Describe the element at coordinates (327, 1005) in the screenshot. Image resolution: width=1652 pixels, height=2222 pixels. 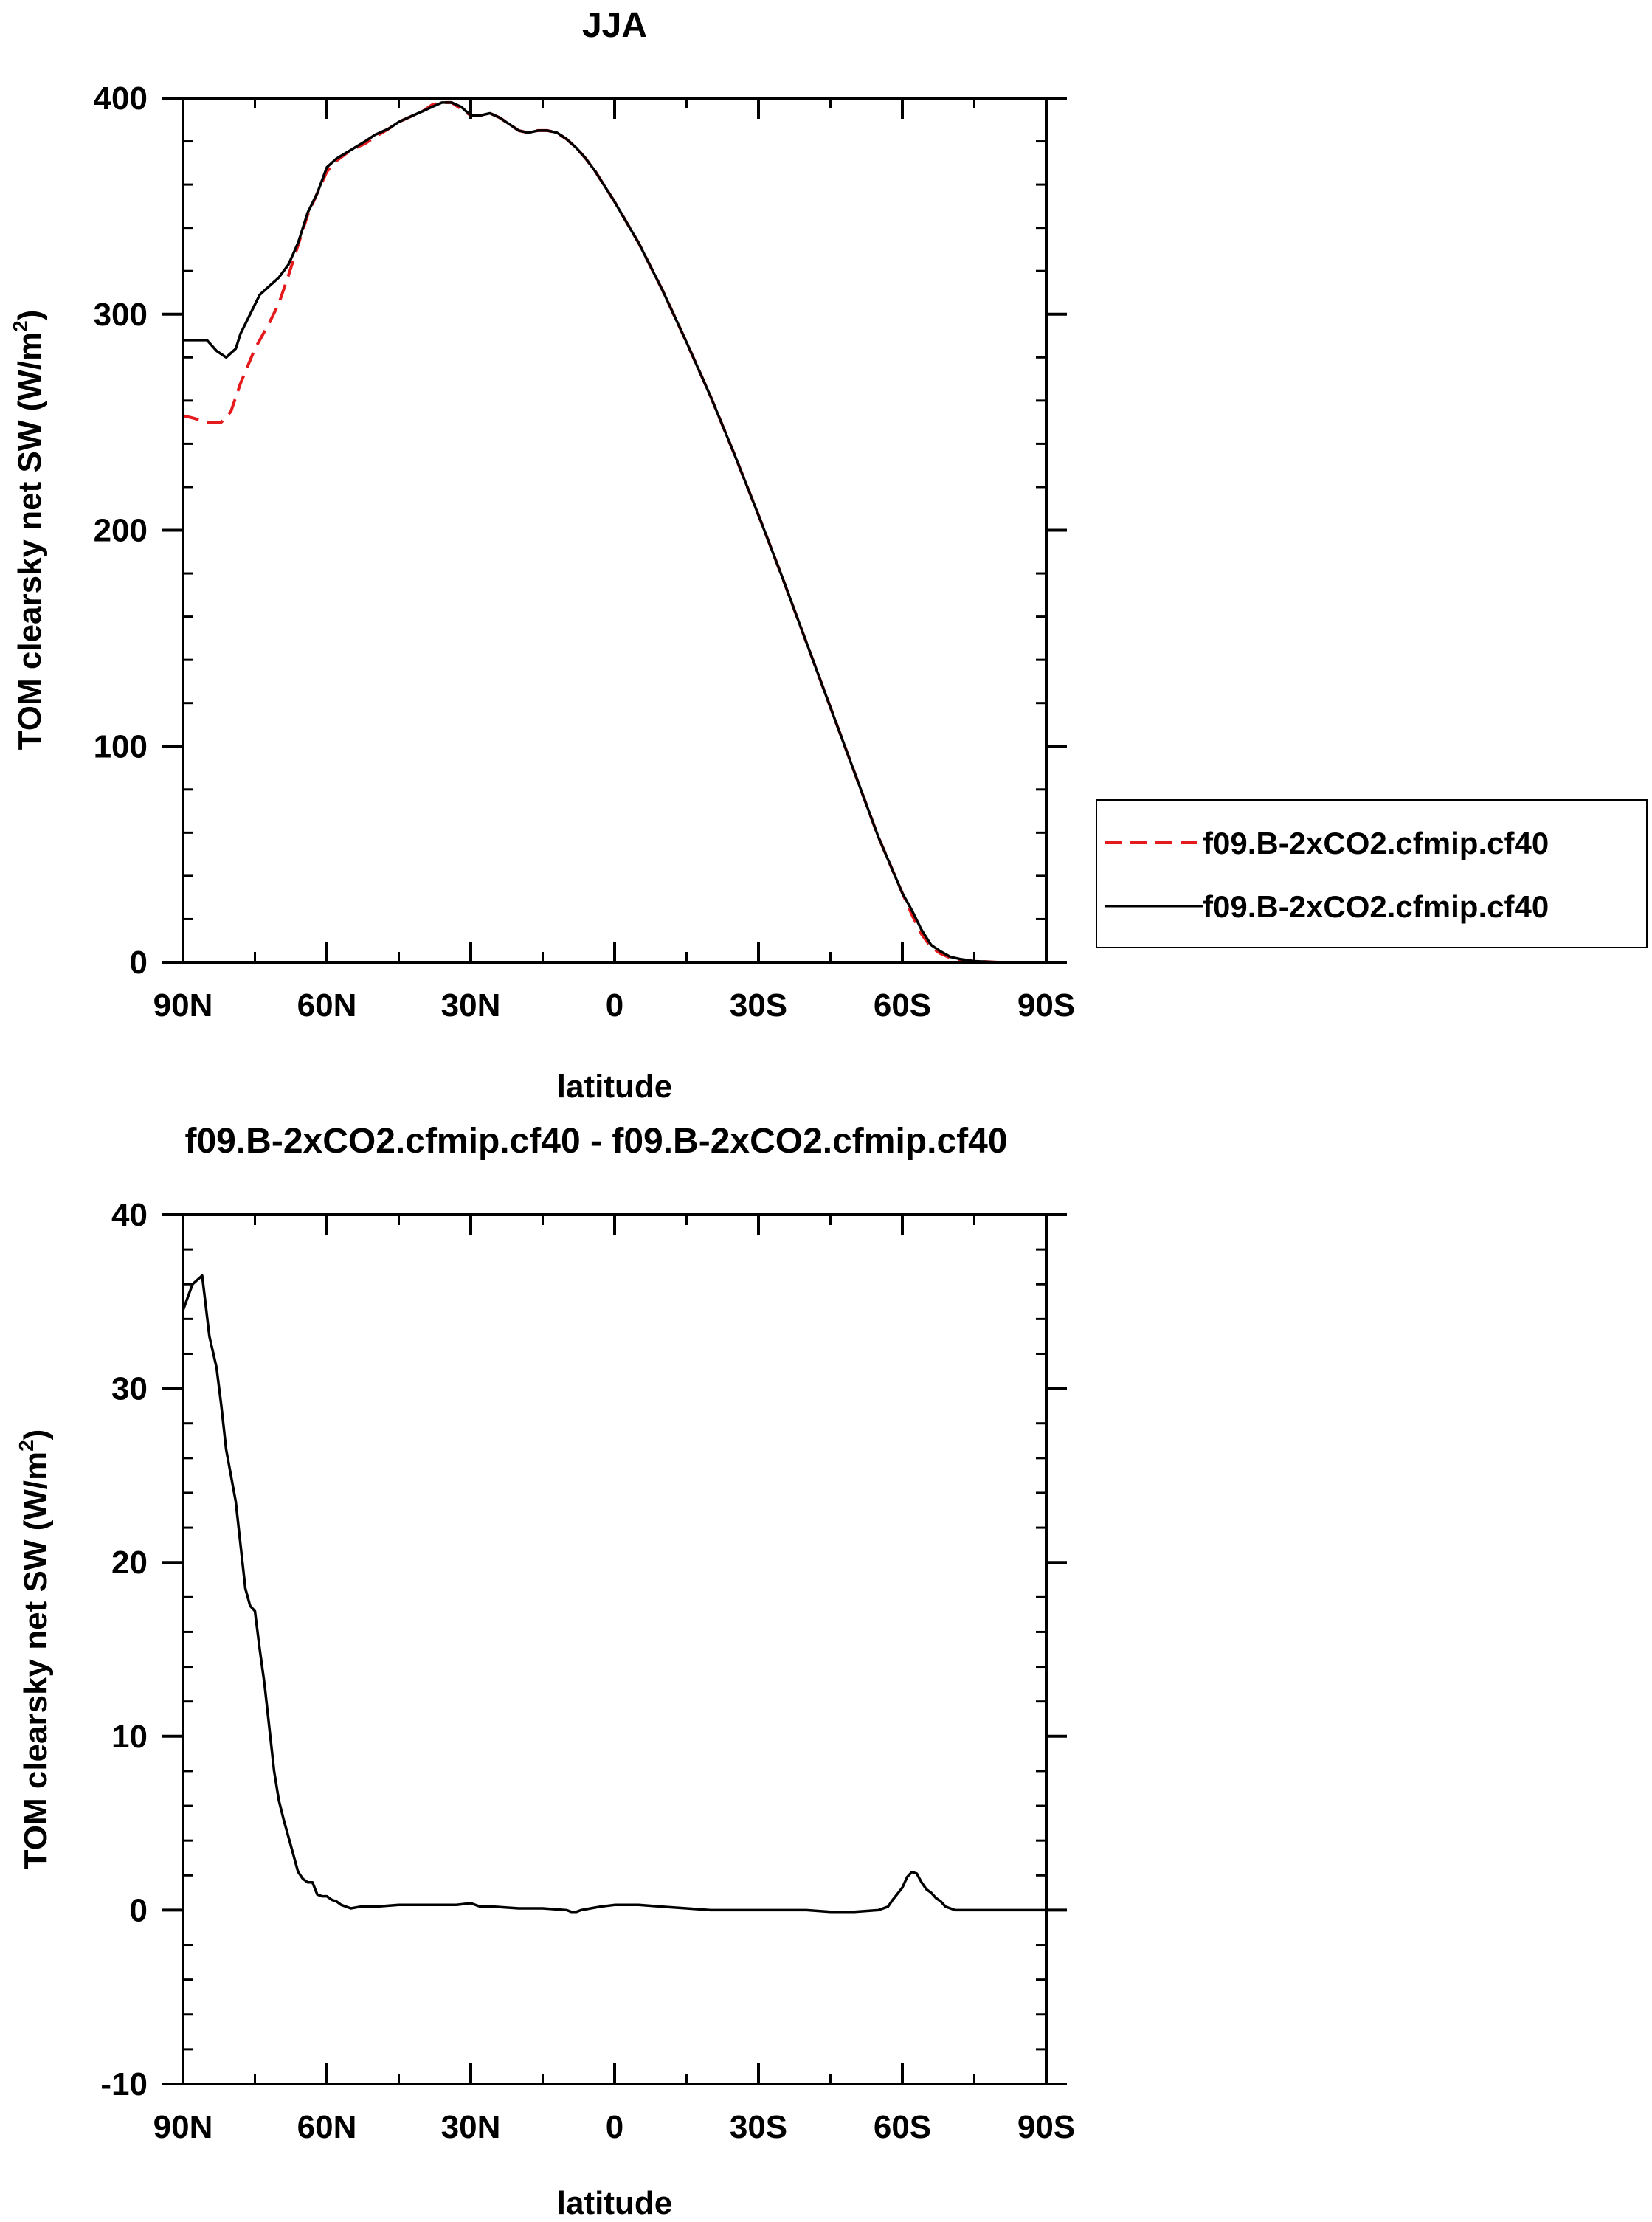
I see `top-x-tick-label: 60N` at that location.